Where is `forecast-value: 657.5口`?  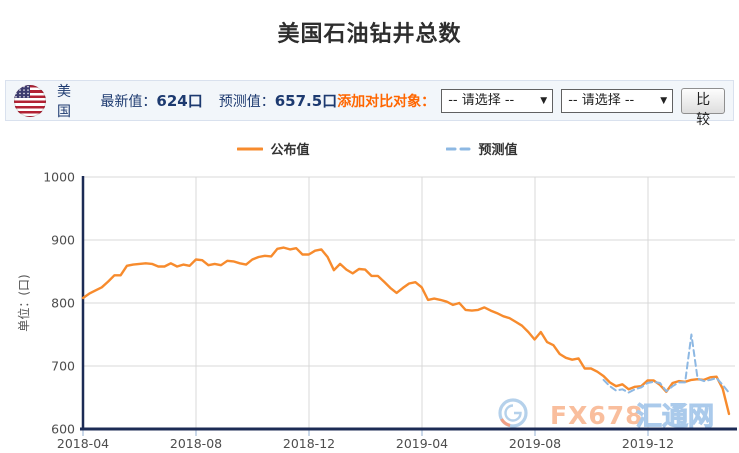
forecast-value: 657.5口 is located at coordinates (306, 101).